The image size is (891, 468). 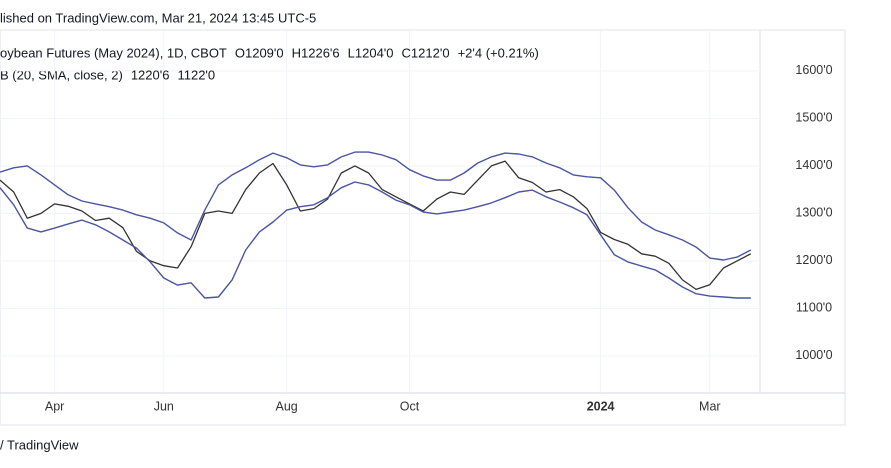 What do you see at coordinates (813, 70) in the screenshot?
I see `y-tick-label: 1600'0` at bounding box center [813, 70].